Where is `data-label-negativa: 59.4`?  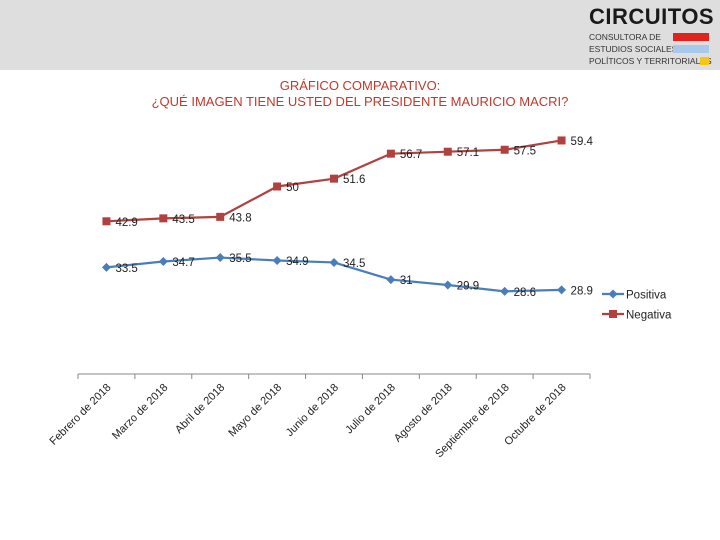
data-label-negativa: 59.4 is located at coordinates (582, 142).